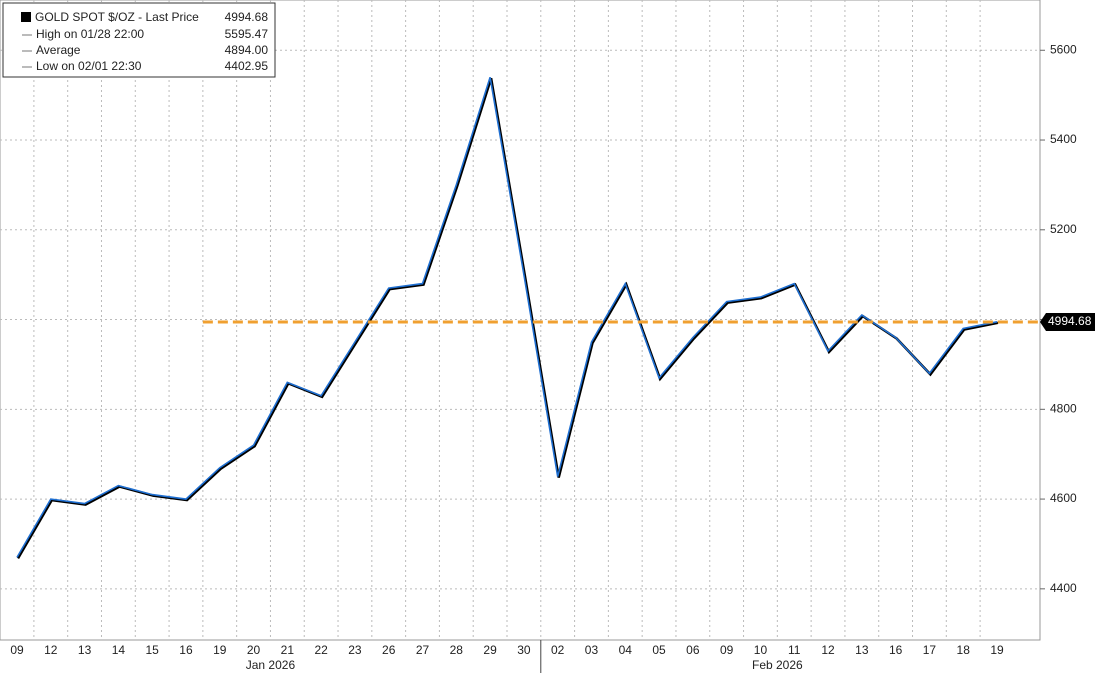 The width and height of the screenshot is (1095, 673). What do you see at coordinates (58, 50) in the screenshot?
I see `legend-item-label: Average` at bounding box center [58, 50].